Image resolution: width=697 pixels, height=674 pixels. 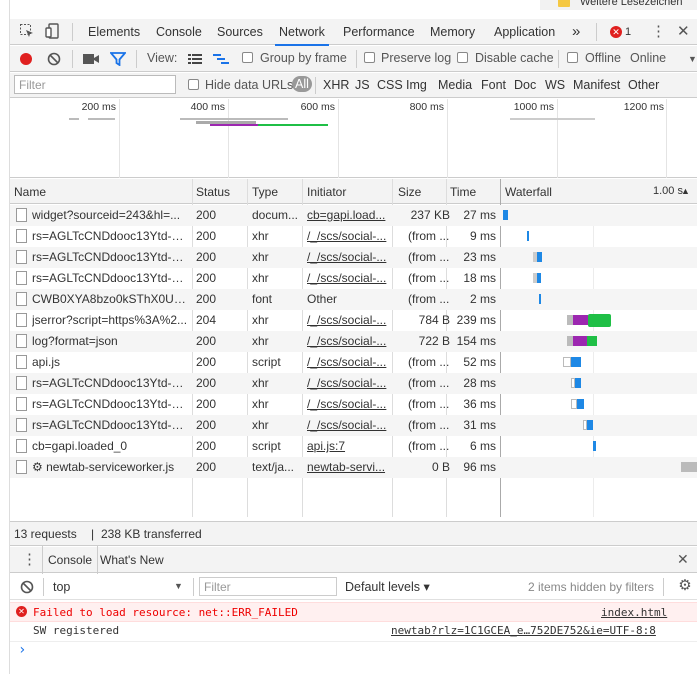 I want to click on toolbar-separator, so click(x=193, y=587).